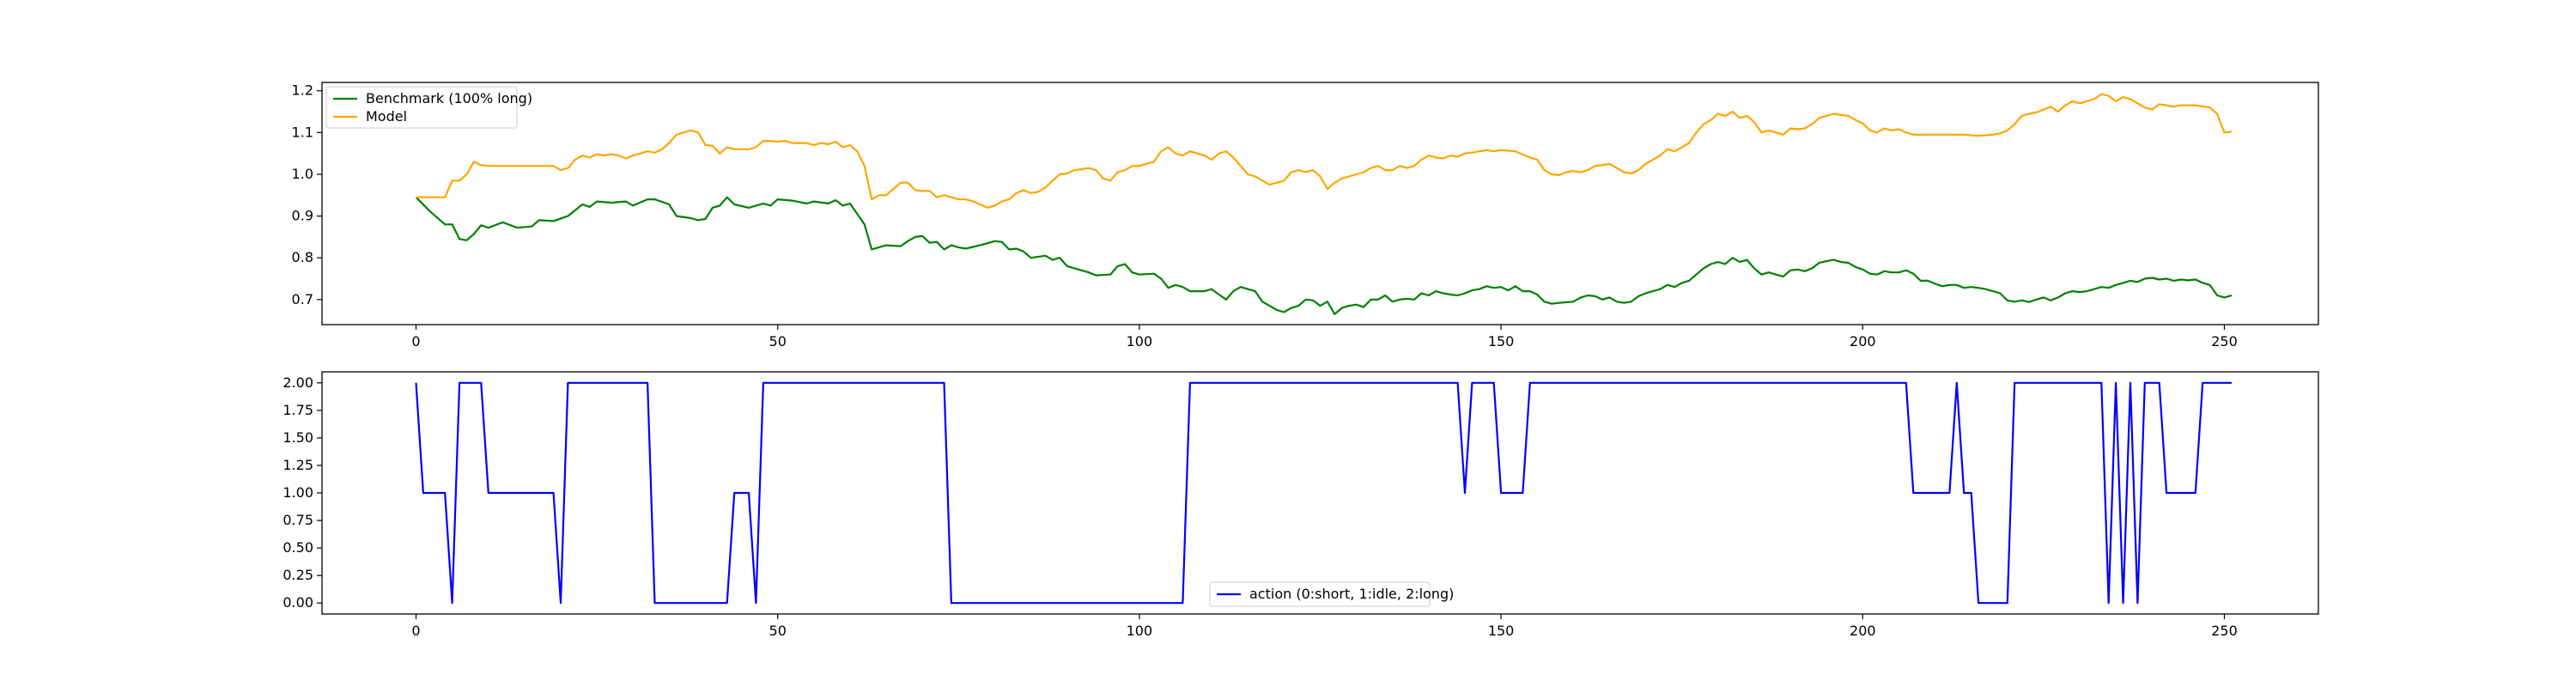 This screenshot has height=687, width=2576. I want to click on y-tick-label: 1.2, so click(302, 90).